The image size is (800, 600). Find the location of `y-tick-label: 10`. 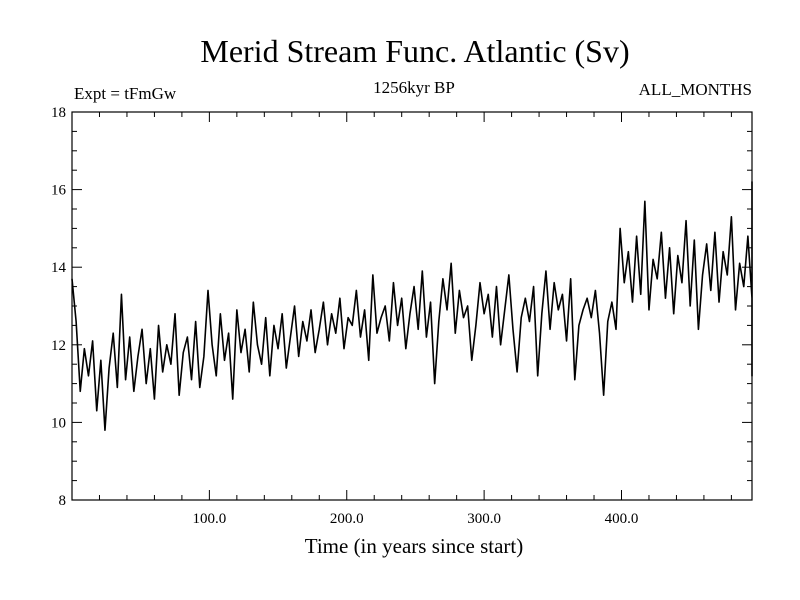

y-tick-label: 10 is located at coordinates (58, 423).